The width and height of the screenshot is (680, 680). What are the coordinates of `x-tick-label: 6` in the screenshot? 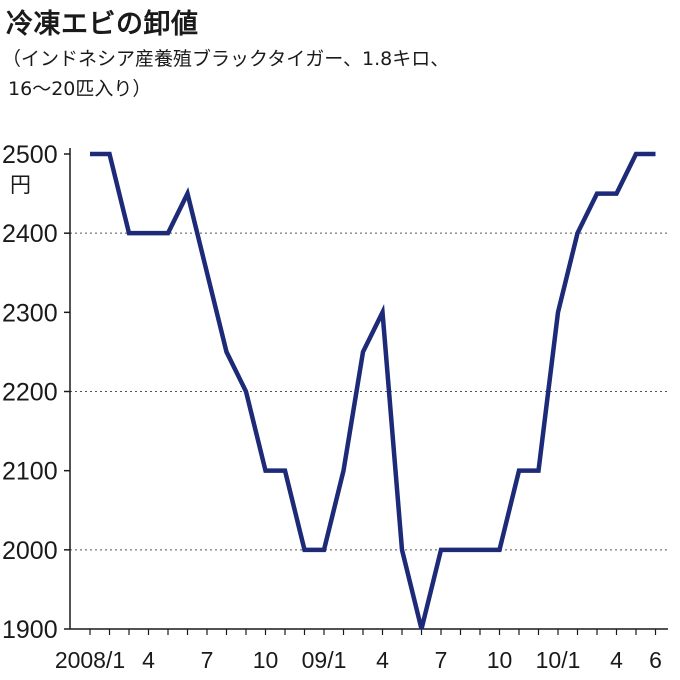 It's located at (655, 660).